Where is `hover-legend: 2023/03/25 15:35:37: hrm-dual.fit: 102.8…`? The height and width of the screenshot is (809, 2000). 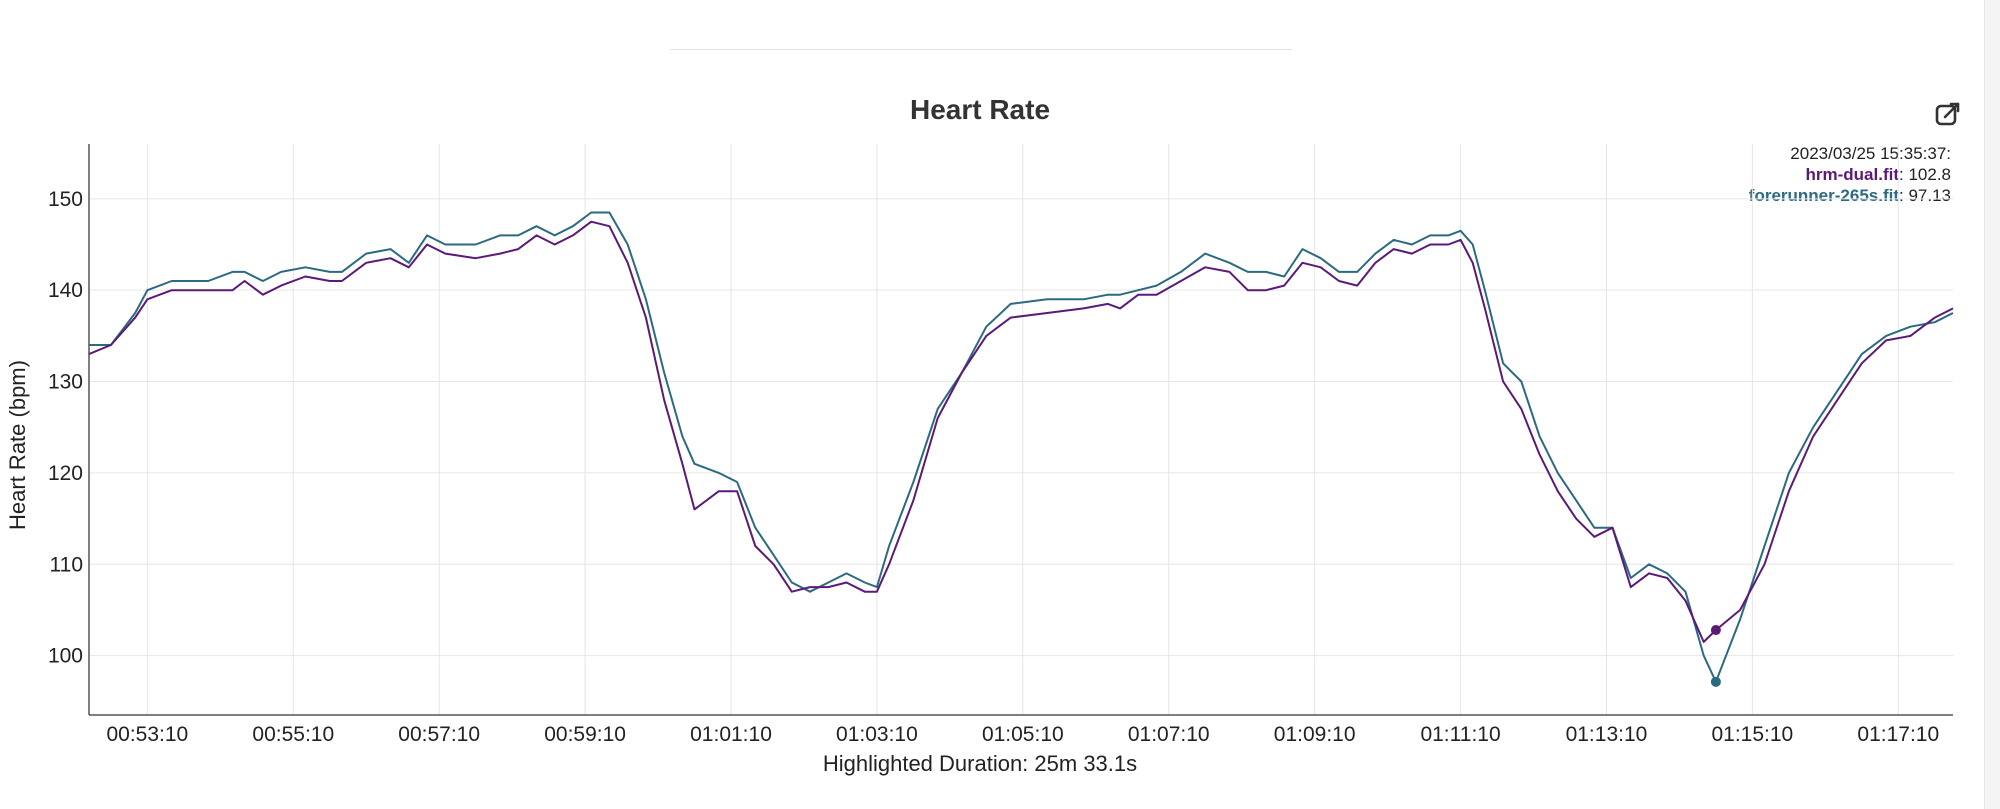
hover-legend: 2023/03/25 15:35:37: hrm-dual.fit: 102.8… is located at coordinates (1850, 174).